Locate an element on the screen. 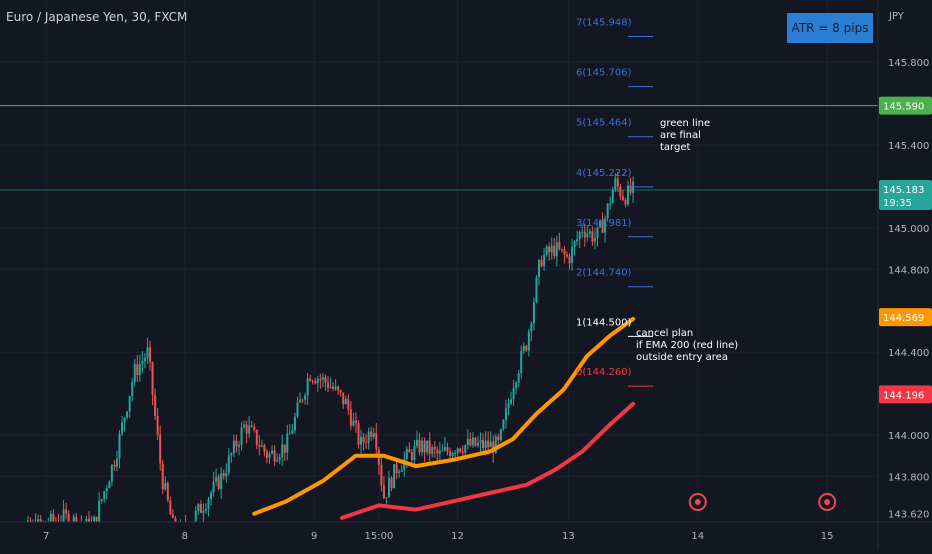 The image size is (932, 554). price-tick-label: 145.000 is located at coordinates (908, 229).